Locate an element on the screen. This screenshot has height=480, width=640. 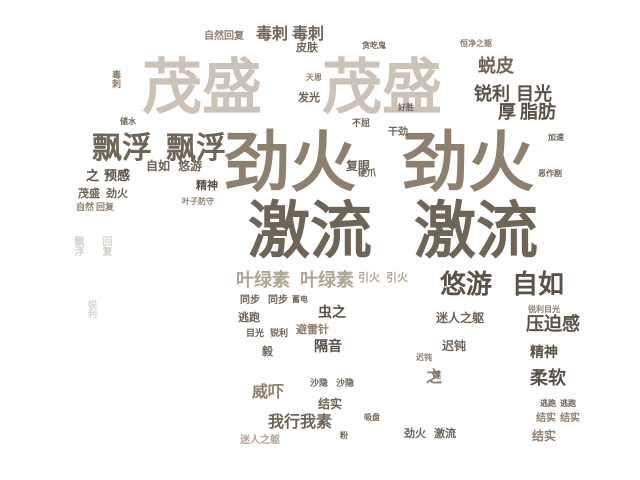
cloud-word-vertical: 回复 is located at coordinates (105, 246).